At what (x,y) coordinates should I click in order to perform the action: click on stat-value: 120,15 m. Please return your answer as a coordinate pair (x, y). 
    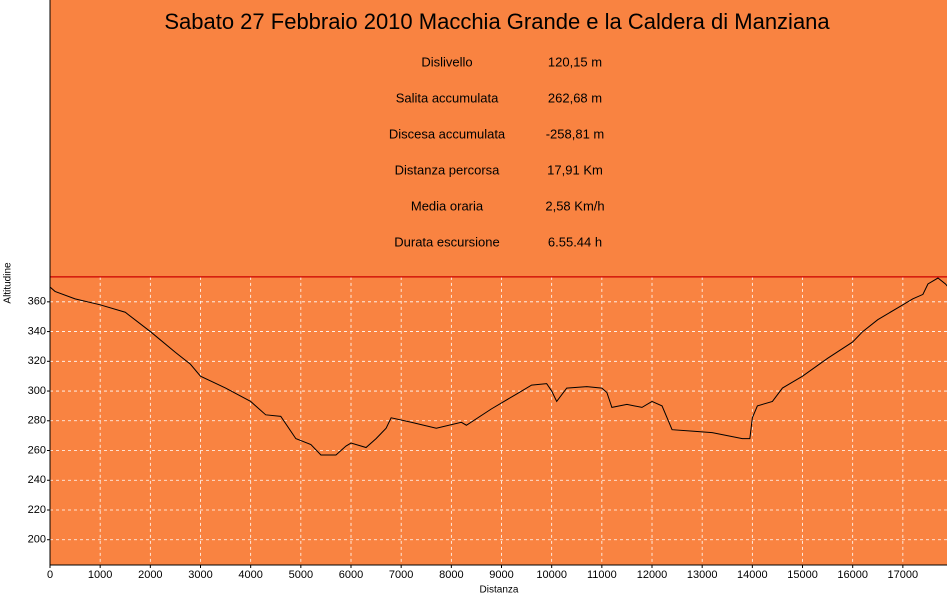
    Looking at the image, I should click on (575, 61).